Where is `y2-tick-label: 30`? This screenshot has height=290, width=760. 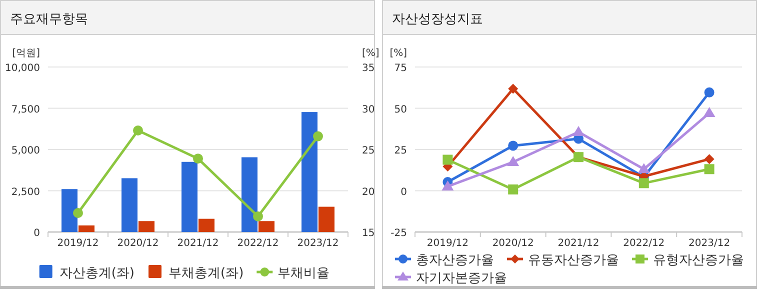 y2-tick-label: 30 is located at coordinates (368, 110).